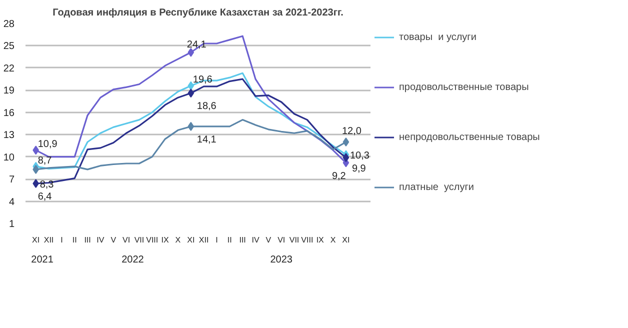 Image resolution: width=628 pixels, height=328 pixels. I want to click on data-label: 9,9, so click(359, 169).